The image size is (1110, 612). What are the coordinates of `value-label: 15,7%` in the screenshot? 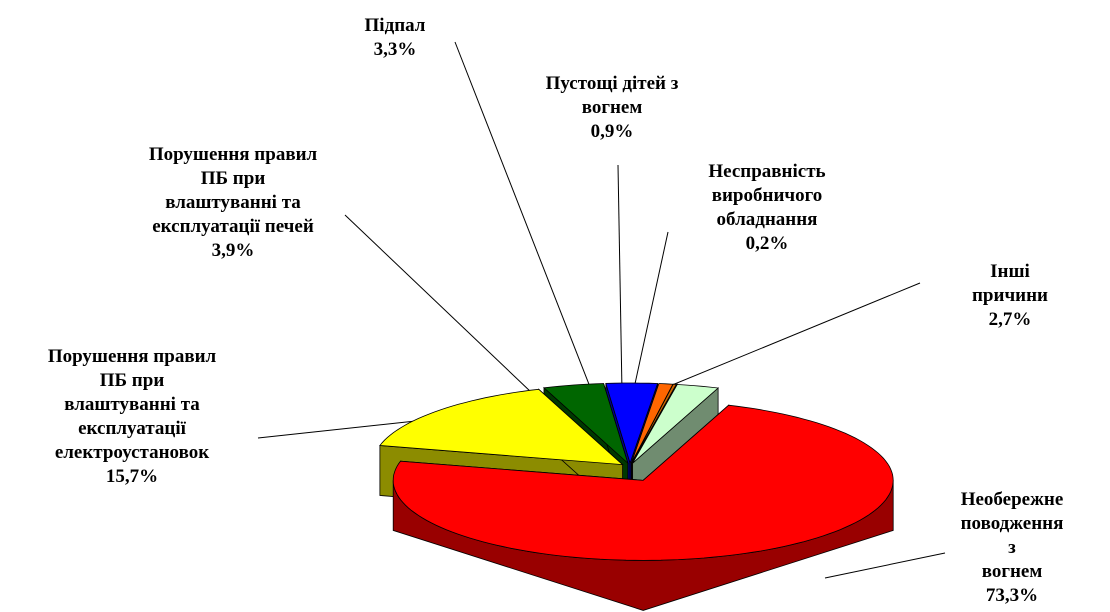 It's located at (132, 476).